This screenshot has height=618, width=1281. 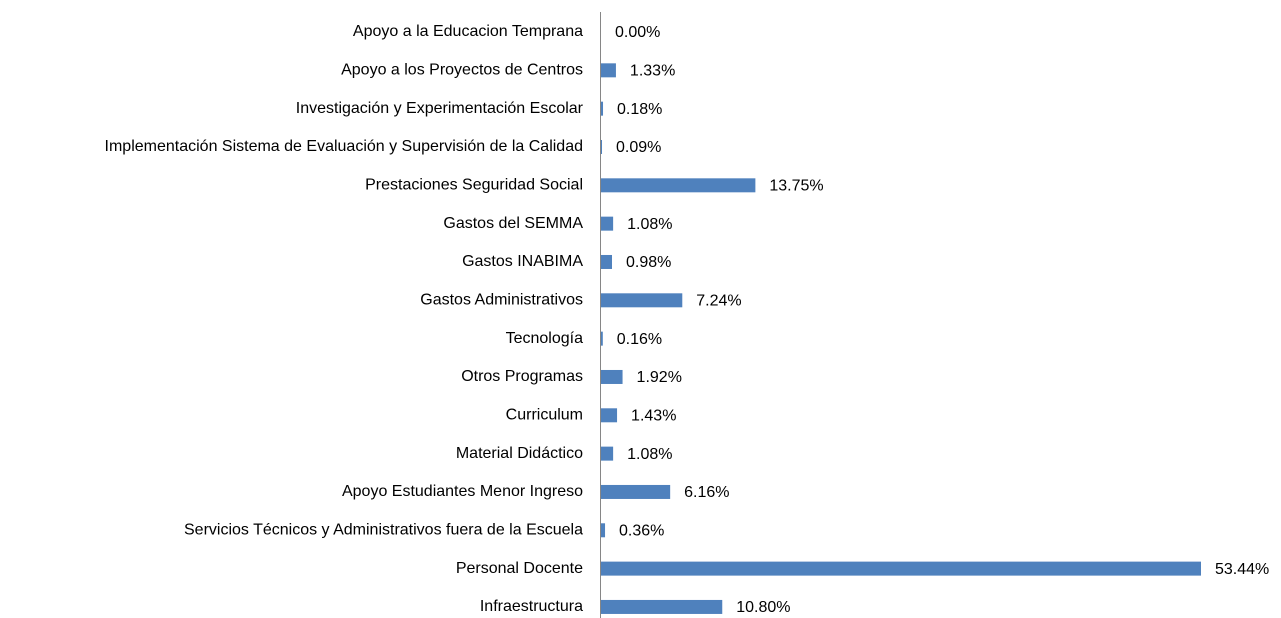 What do you see at coordinates (519, 568) in the screenshot?
I see `category-label: Personal Docente` at bounding box center [519, 568].